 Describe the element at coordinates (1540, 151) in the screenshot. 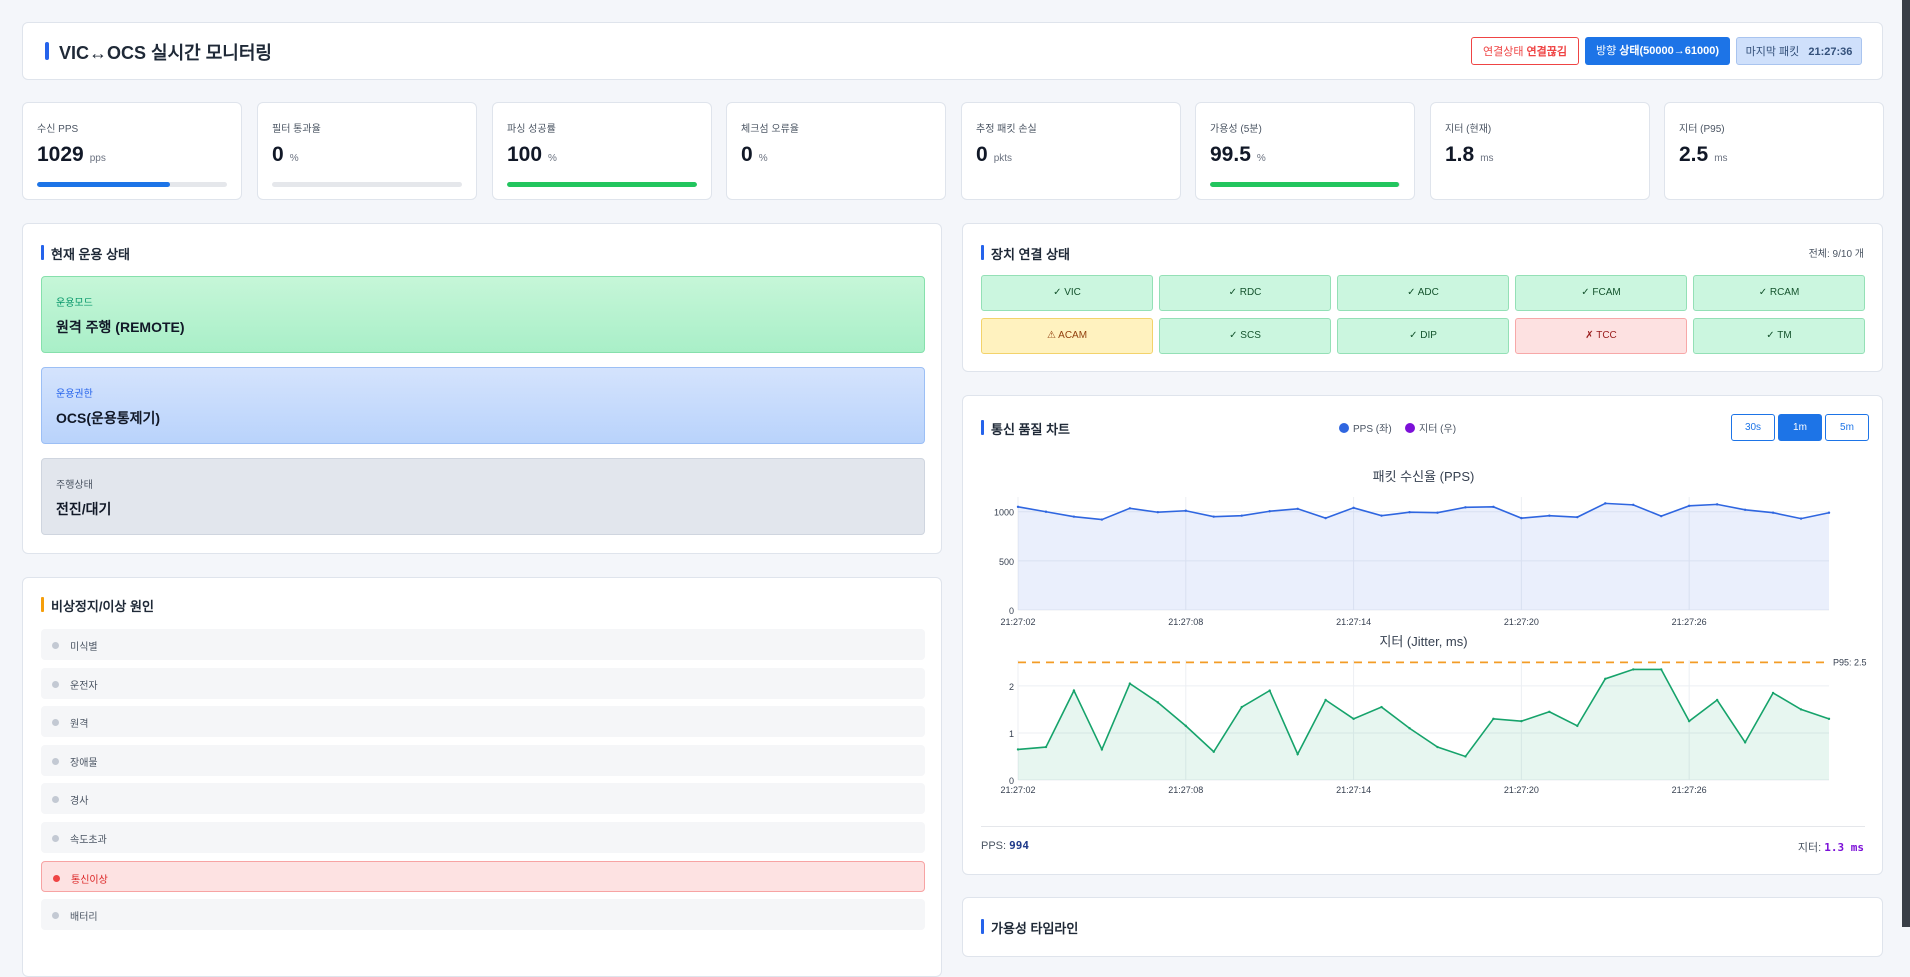

I see `metric-card: 지터 (현재) 1.8 ms` at that location.